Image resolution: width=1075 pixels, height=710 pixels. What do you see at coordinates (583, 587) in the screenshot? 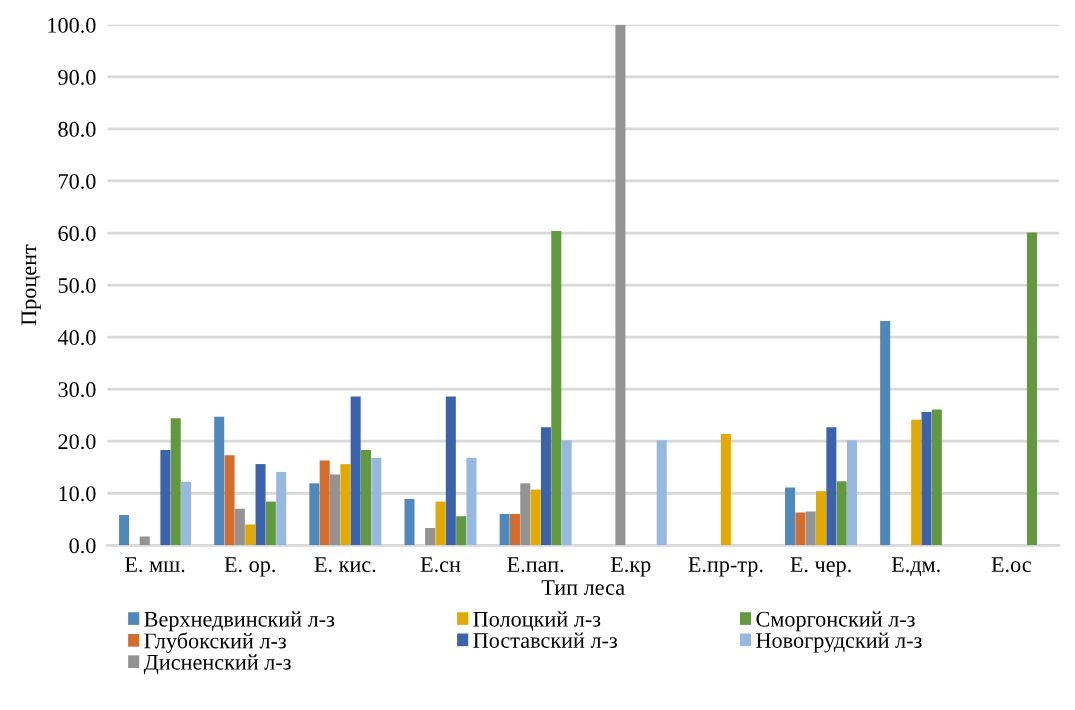
I see `x-axis-title: Тип леса` at bounding box center [583, 587].